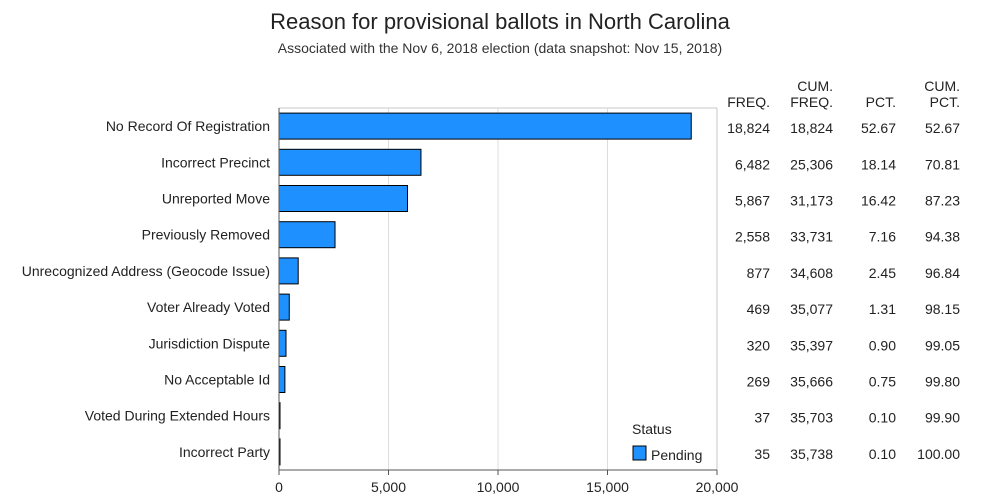  I want to click on legend: Status Pending, so click(667, 442).